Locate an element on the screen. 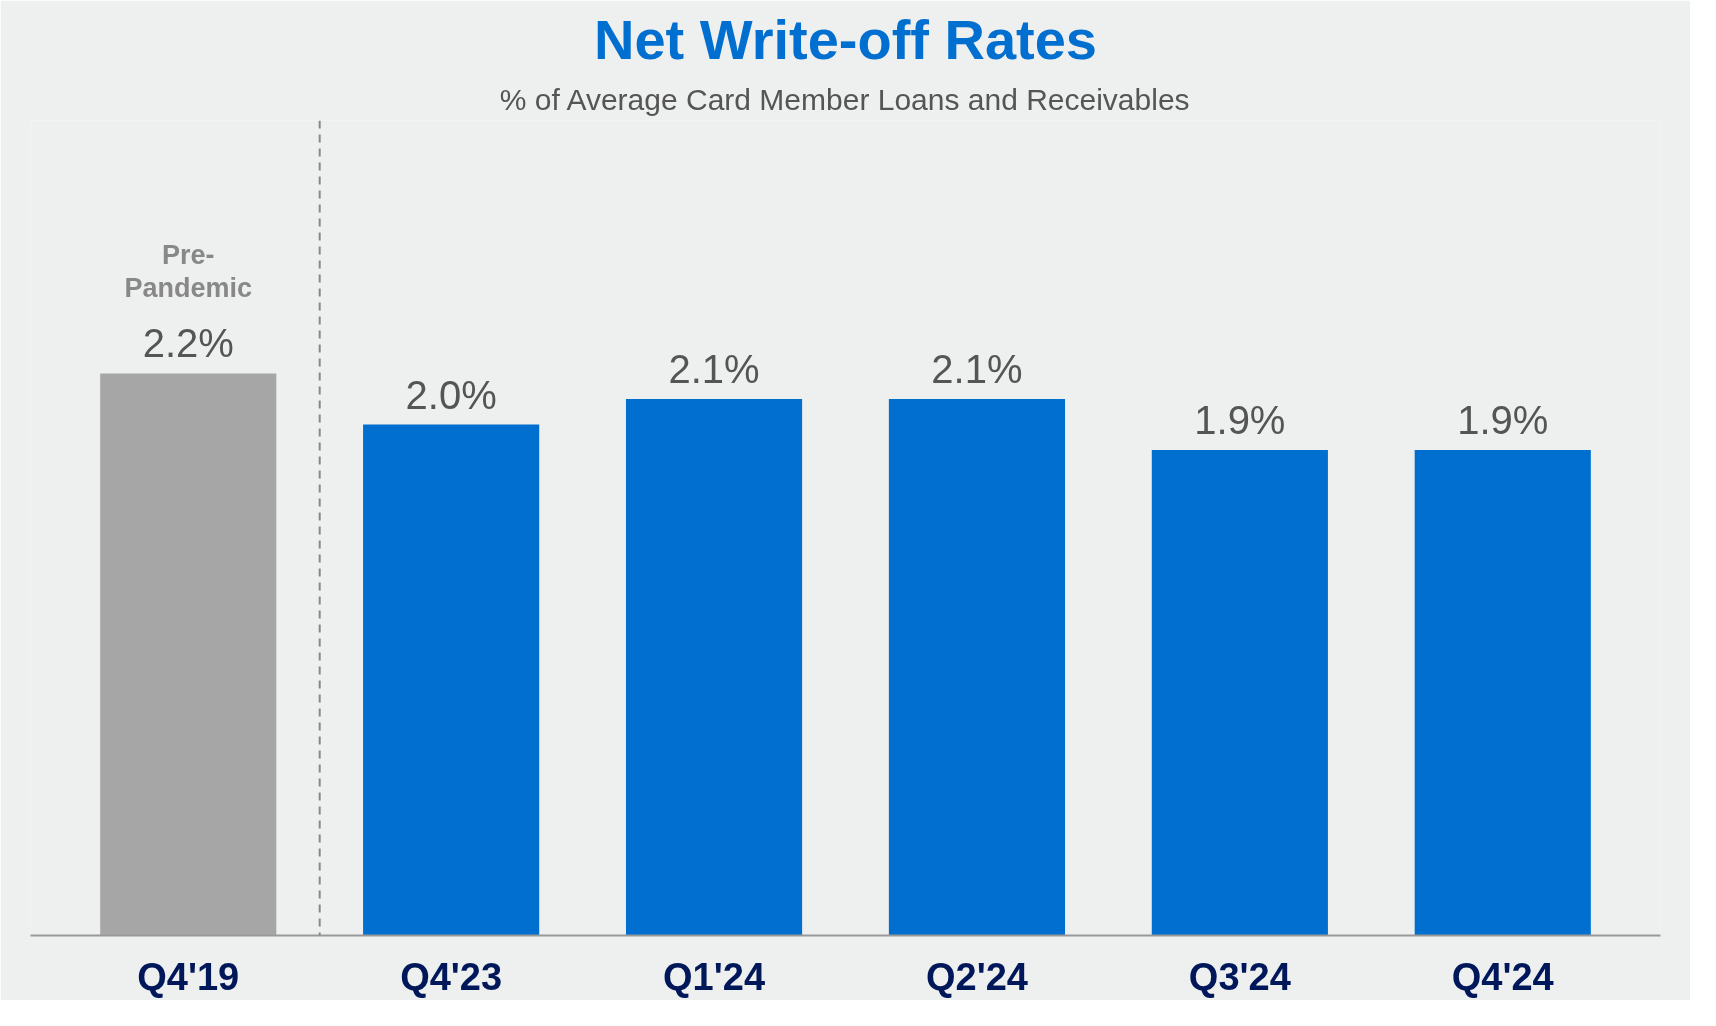 The image size is (1716, 1026). chart-title: Net Write-off Rates is located at coordinates (845, 39).